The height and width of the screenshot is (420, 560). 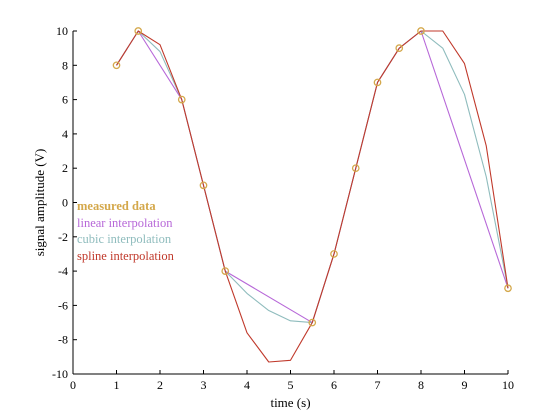 I want to click on x-axis-label: time (s), so click(x=290, y=402).